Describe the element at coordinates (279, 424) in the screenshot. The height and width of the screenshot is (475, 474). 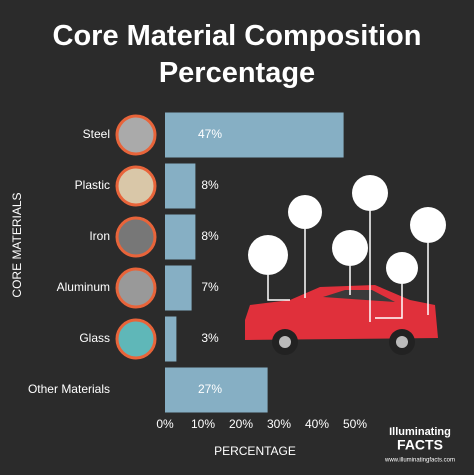
I see `x-tick-label: 30%` at that location.